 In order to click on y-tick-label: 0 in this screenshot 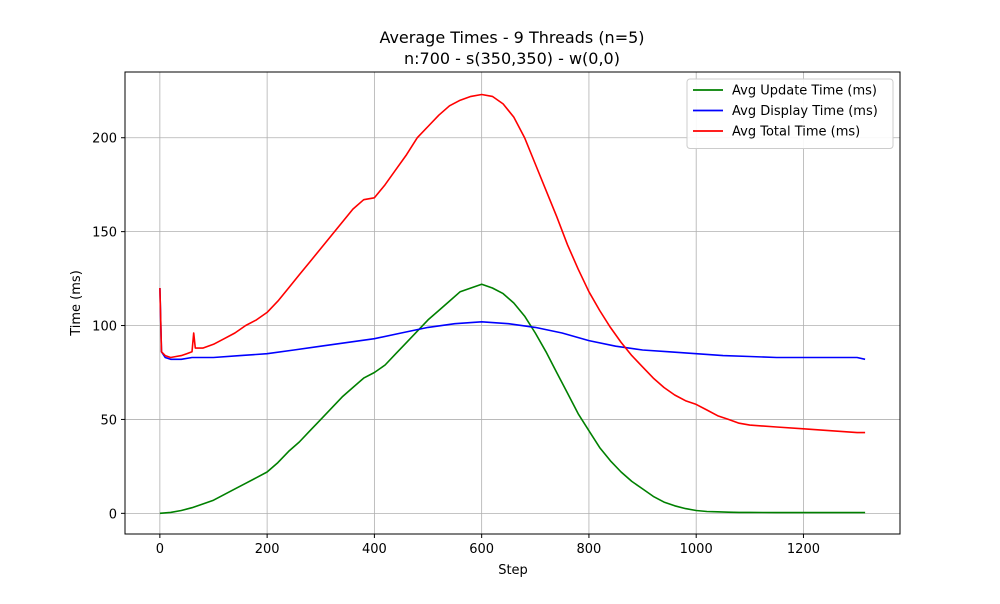, I will do `click(113, 514)`.